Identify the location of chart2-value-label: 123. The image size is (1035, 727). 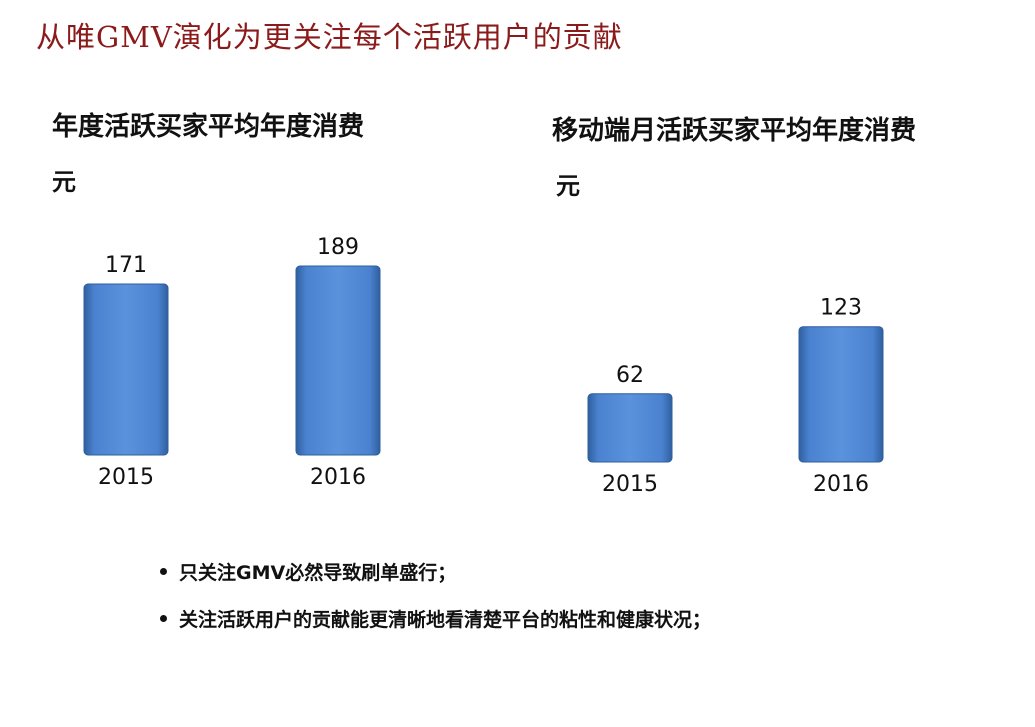
(841, 308).